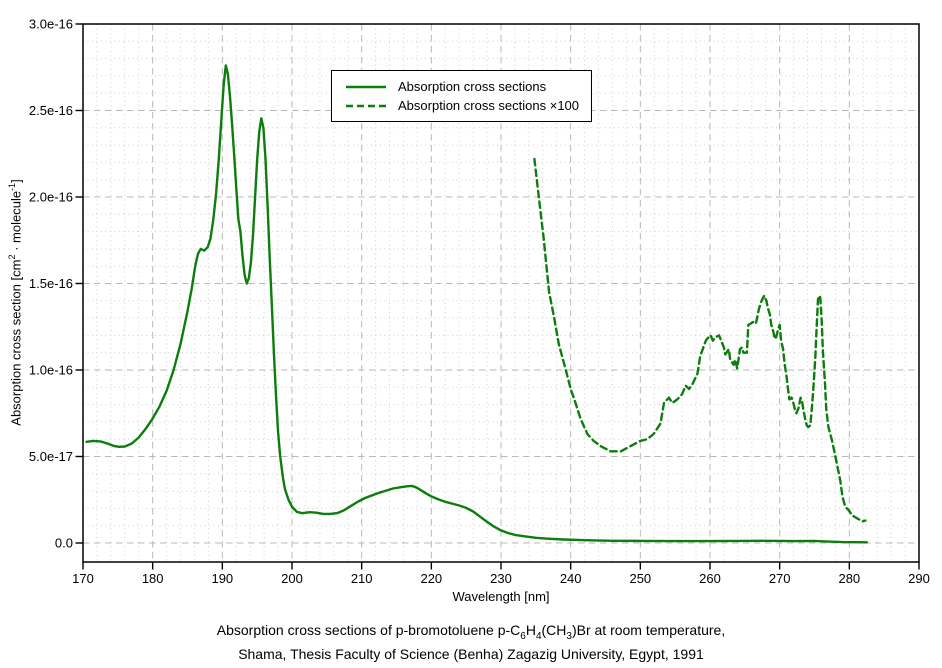 Image resolution: width=942 pixels, height=668 pixels. Describe the element at coordinates (51, 110) in the screenshot. I see `y-tick-label: 2.5e-16` at that location.